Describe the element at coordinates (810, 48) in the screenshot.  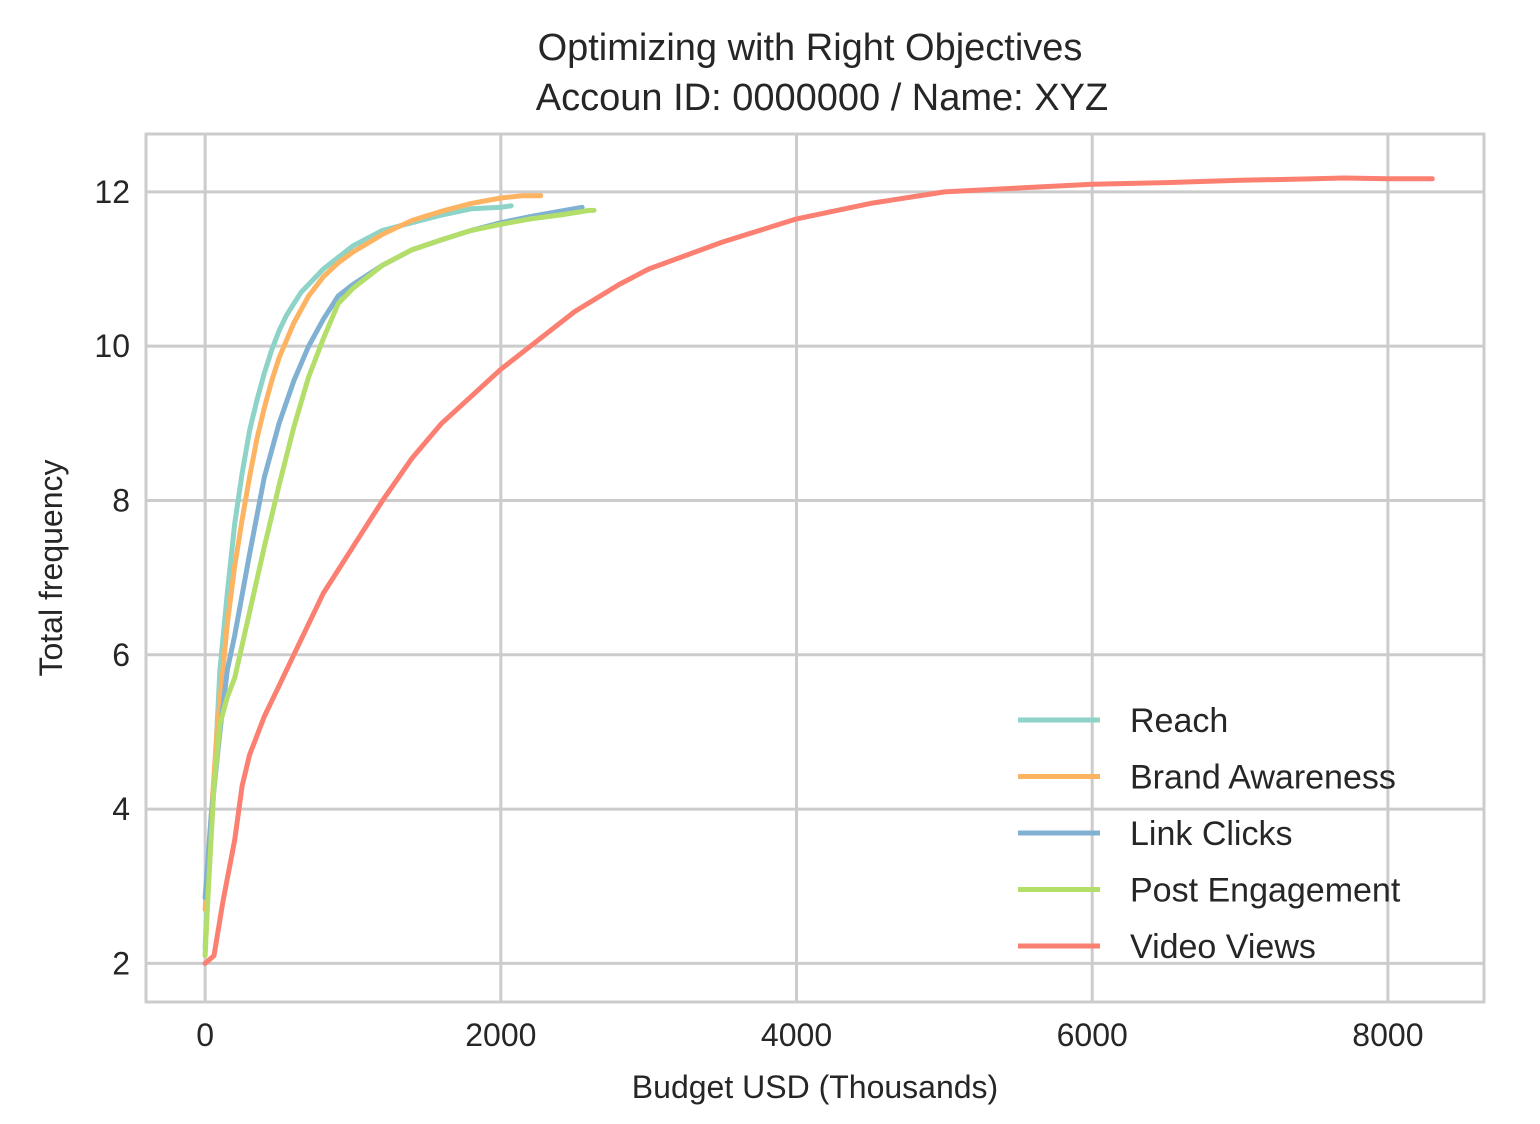
I see `chart-title: Optimizing with Right Objectives` at that location.